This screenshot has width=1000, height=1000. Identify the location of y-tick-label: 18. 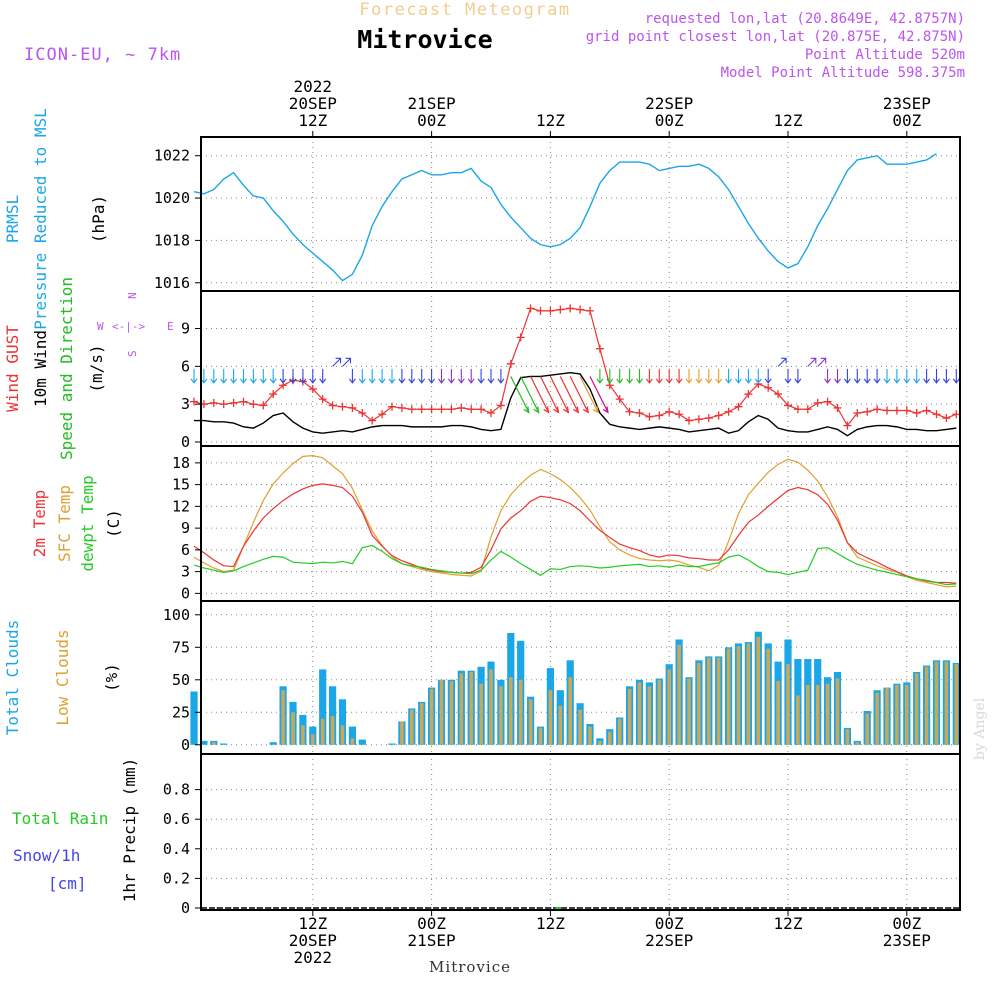
(181, 463).